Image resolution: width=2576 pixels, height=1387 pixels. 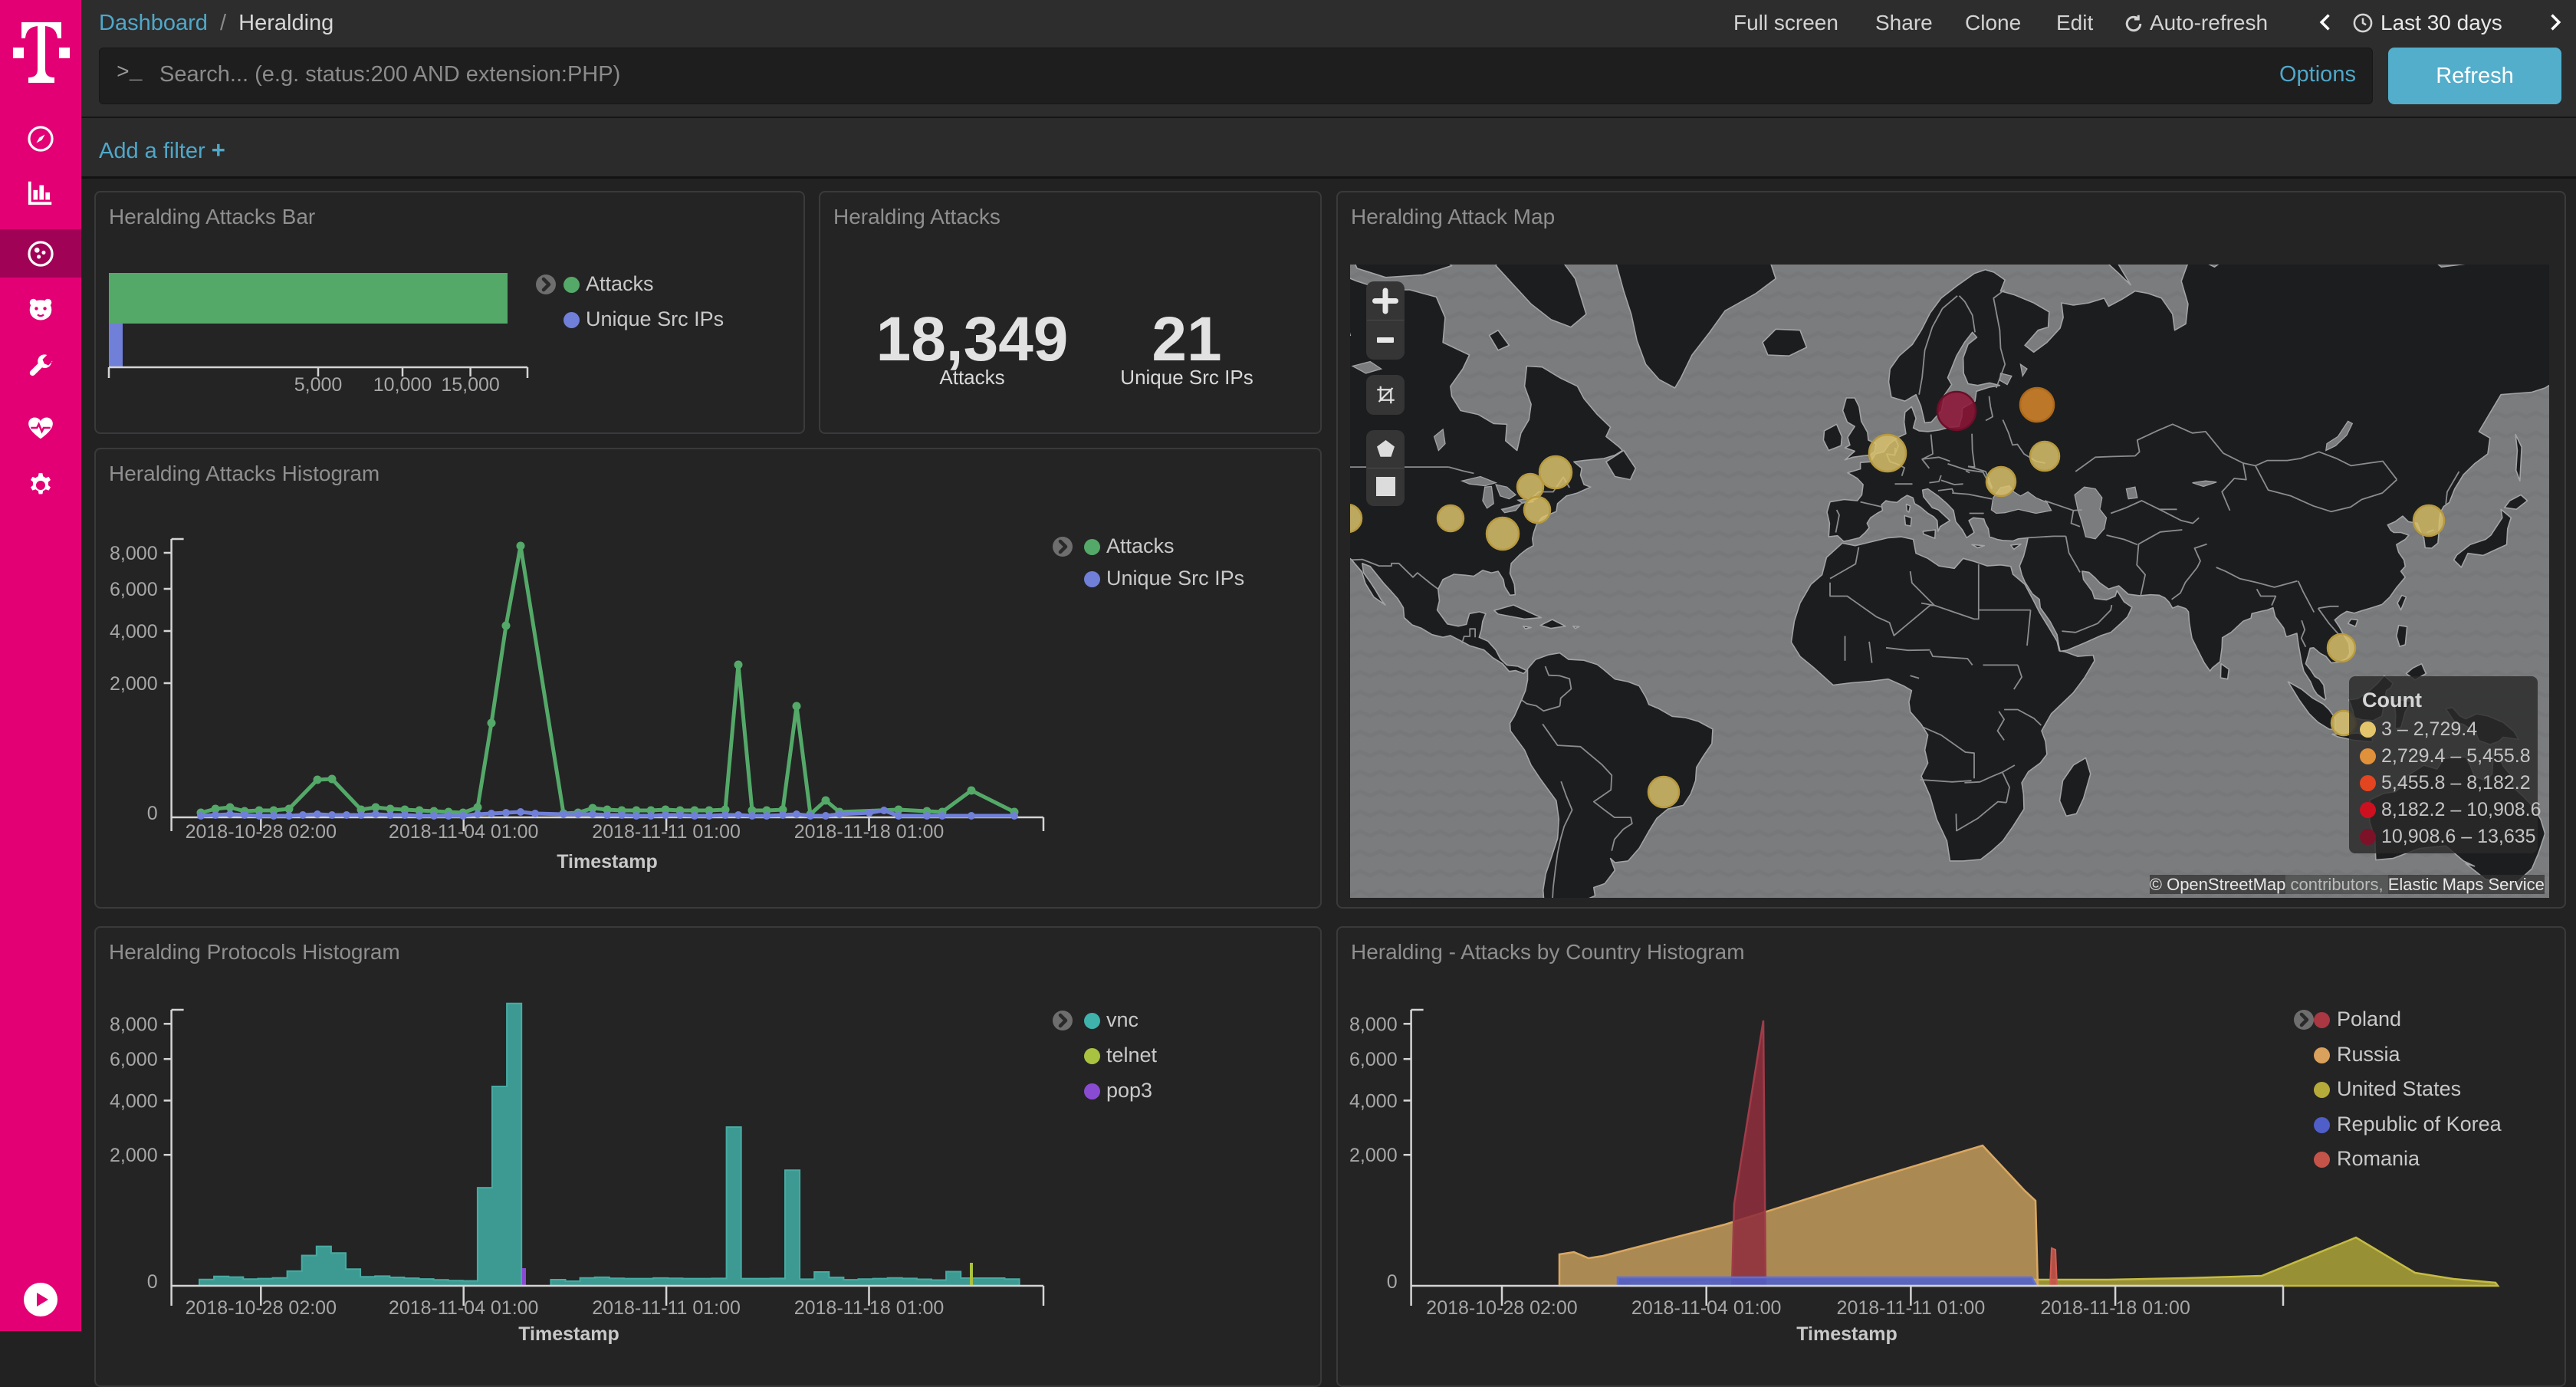 What do you see at coordinates (608, 862) in the screenshot?
I see `svg-text: Timestamp` at bounding box center [608, 862].